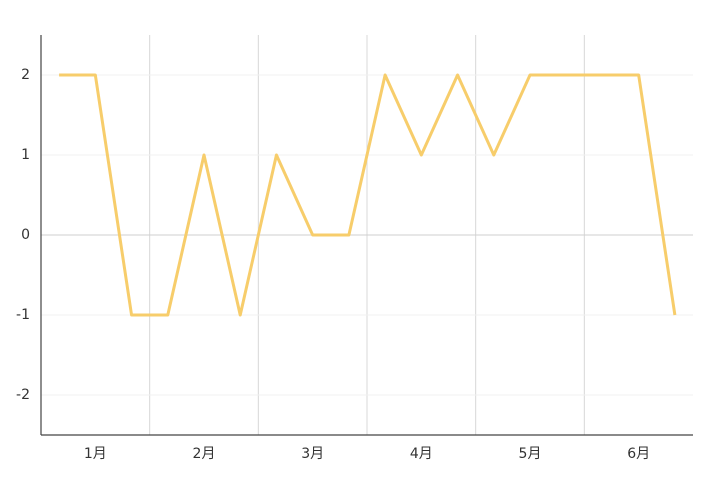 This screenshot has height=489, width=720. Describe the element at coordinates (23, 315) in the screenshot. I see `y-tick-label: -1` at that location.